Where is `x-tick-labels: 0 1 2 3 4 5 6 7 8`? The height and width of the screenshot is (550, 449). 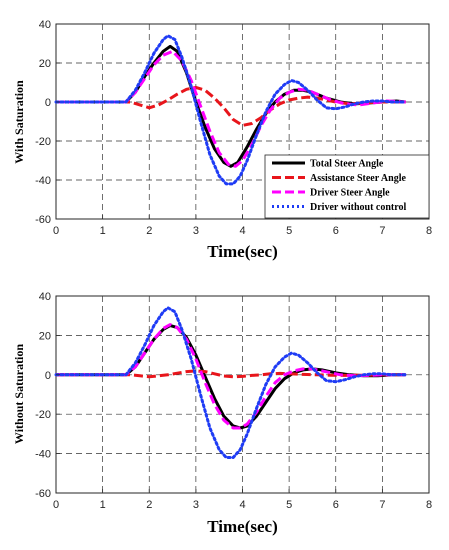
x-tick-labels: 0 1 2 3 4 5 6 7 8 is located at coordinates (242, 500).